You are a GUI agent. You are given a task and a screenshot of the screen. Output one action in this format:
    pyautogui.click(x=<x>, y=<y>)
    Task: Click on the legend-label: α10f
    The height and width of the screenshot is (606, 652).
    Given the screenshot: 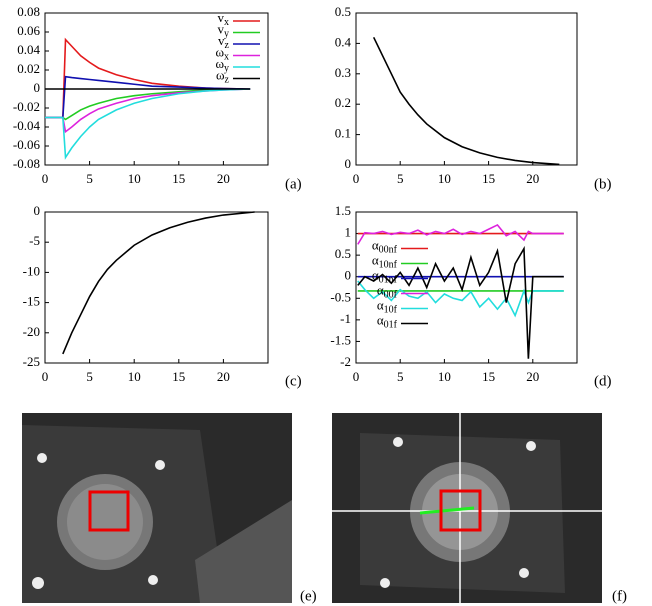 What is the action you would take?
    pyautogui.click(x=387, y=306)
    